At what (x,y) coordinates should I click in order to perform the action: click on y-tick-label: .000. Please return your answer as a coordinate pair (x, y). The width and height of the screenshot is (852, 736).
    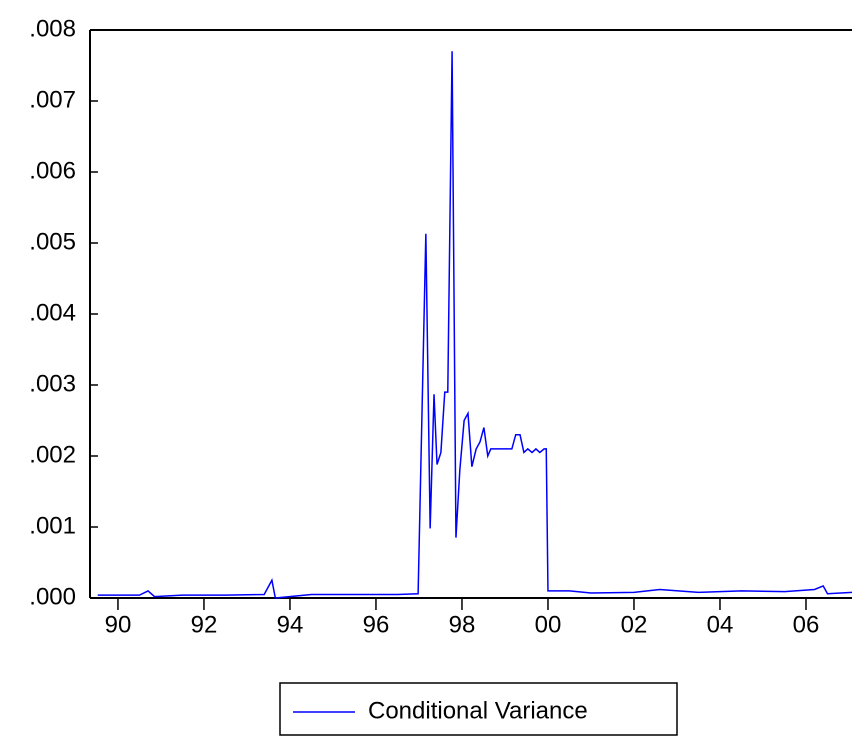
    Looking at the image, I should click on (52, 596).